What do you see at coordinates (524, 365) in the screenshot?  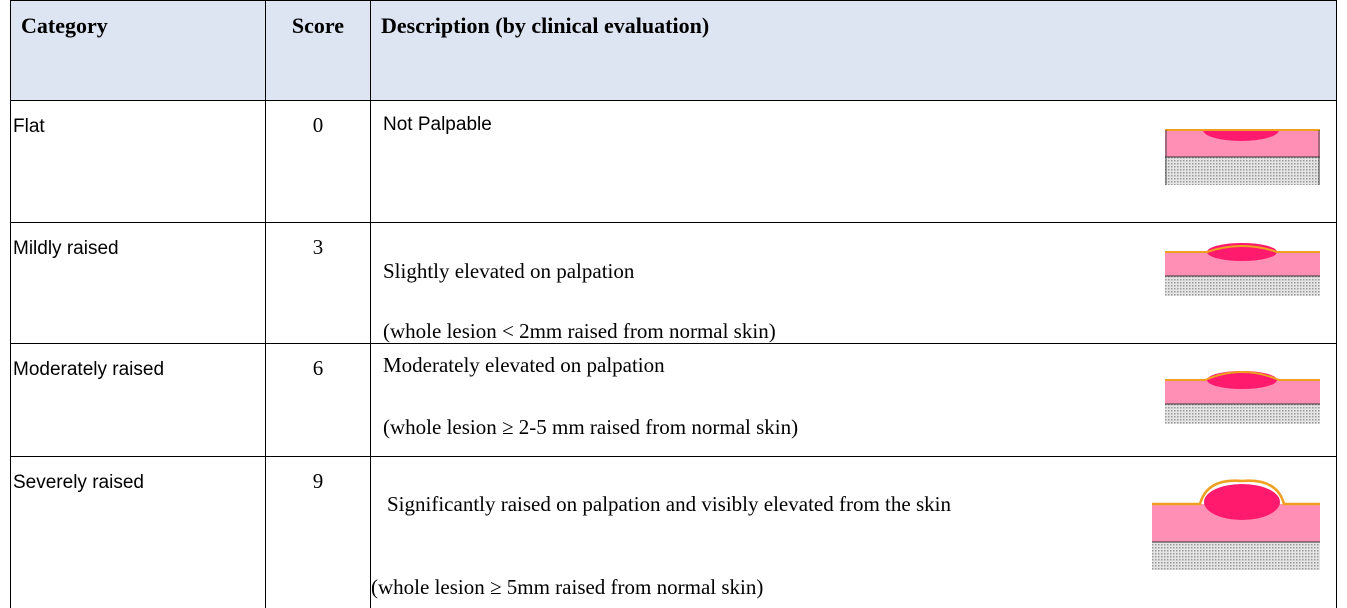 I see `description-line: Moderately elevated on palpation` at bounding box center [524, 365].